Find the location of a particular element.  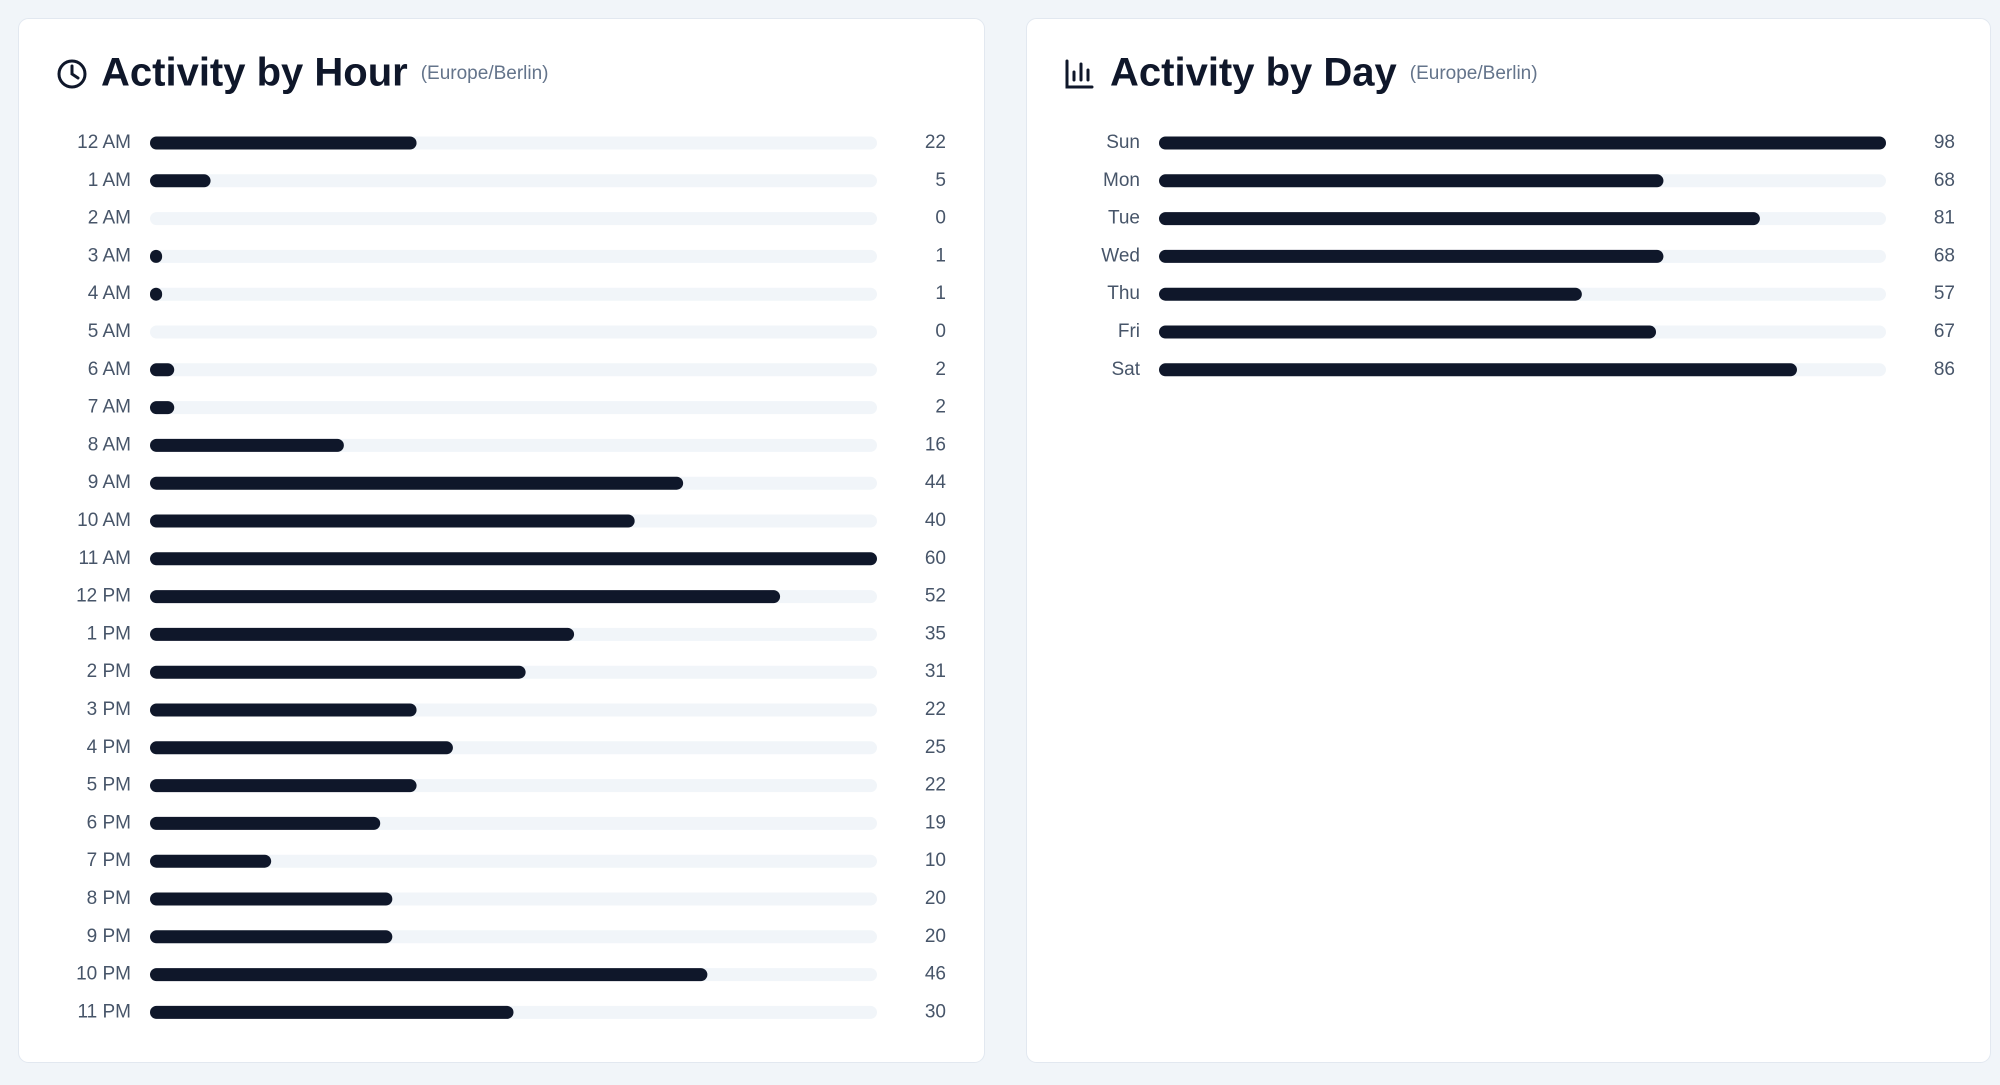

row-label: 5 PM is located at coordinates (109, 785).